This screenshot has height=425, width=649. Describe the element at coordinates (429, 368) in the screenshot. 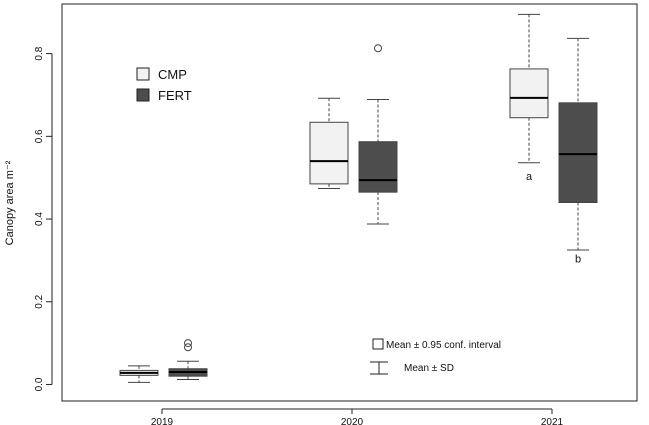

I see `key-sd-label: Mean ± SD` at that location.